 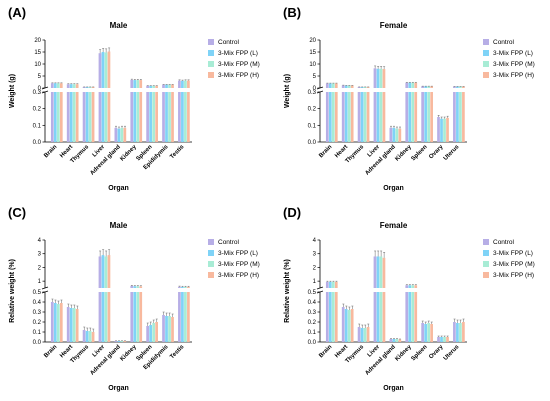 I want to click on x-axis-title: Organ, so click(x=393, y=388).